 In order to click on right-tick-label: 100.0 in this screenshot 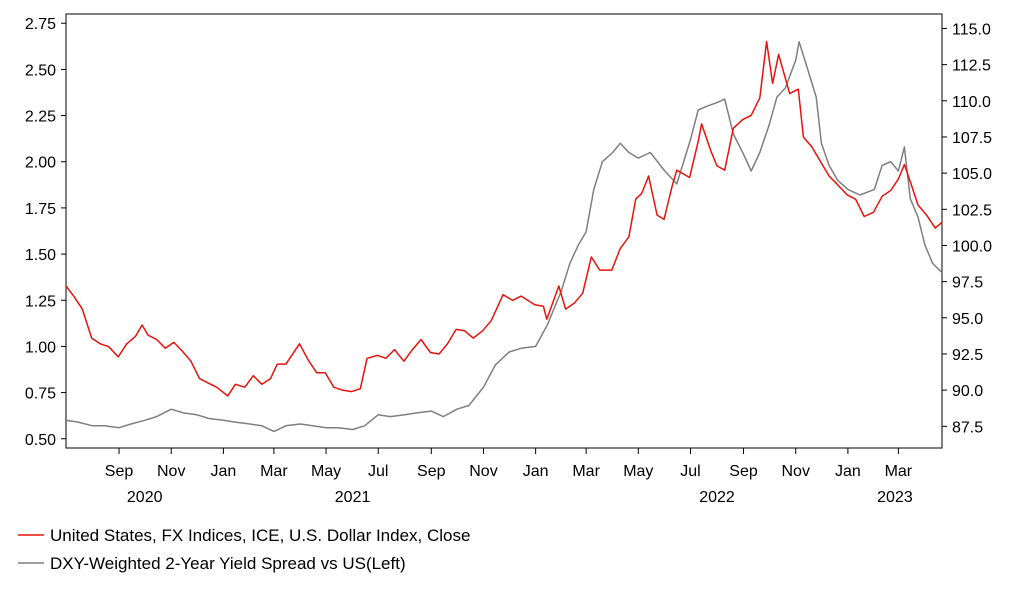, I will do `click(972, 246)`.